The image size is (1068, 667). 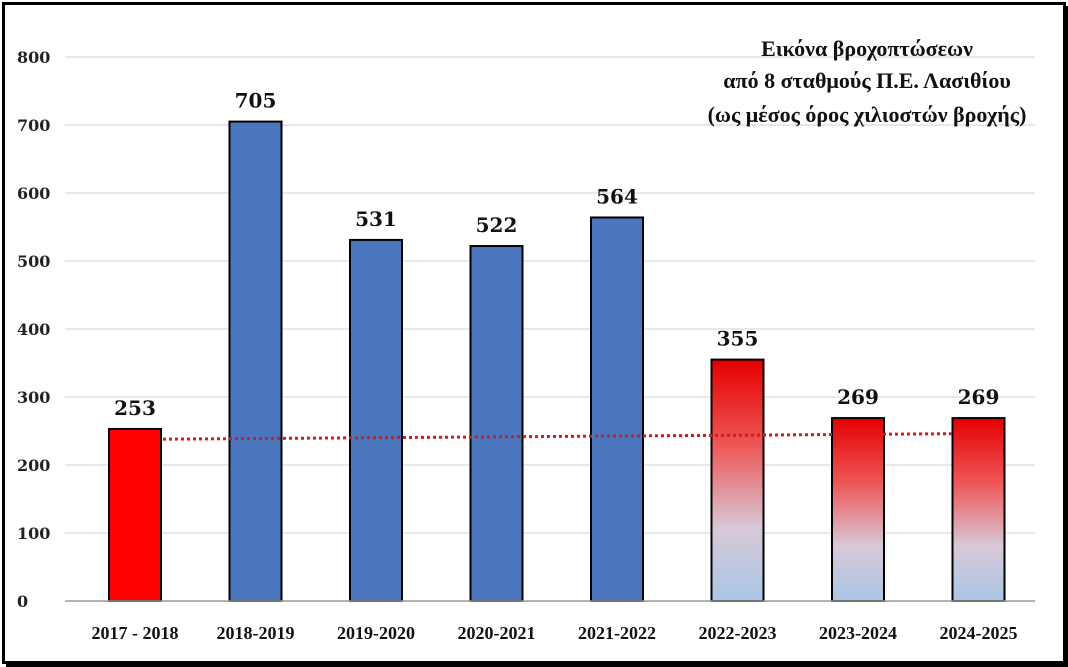 I want to click on y-tick-label: 0, so click(x=22, y=601).